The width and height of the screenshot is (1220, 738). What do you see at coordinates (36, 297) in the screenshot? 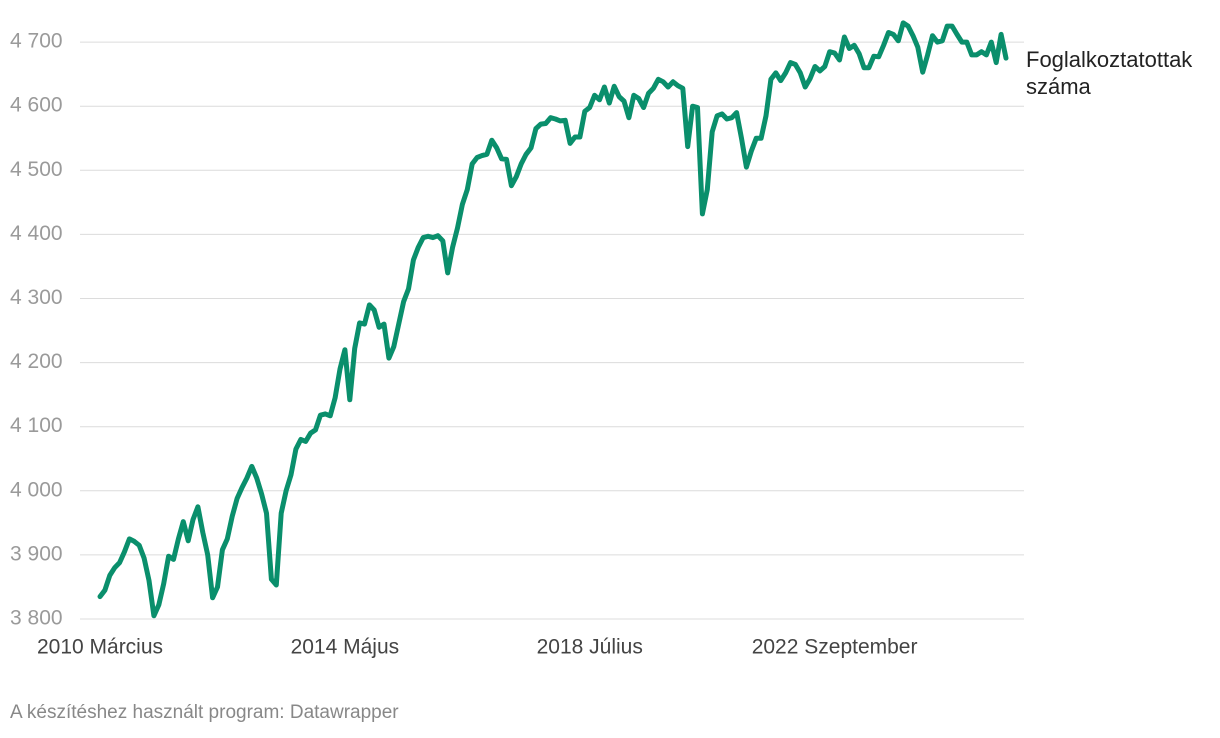
I see `y-tick-label: 4 300` at bounding box center [36, 297].